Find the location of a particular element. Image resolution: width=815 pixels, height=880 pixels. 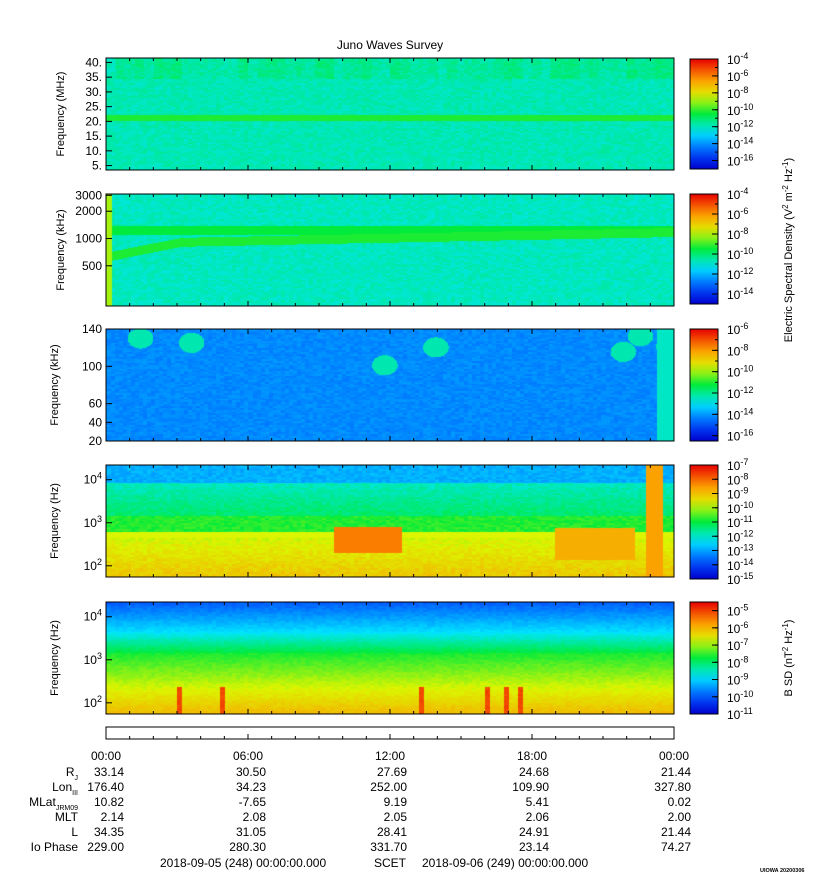

ephemeris-value: 2.08 is located at coordinates (255, 817).